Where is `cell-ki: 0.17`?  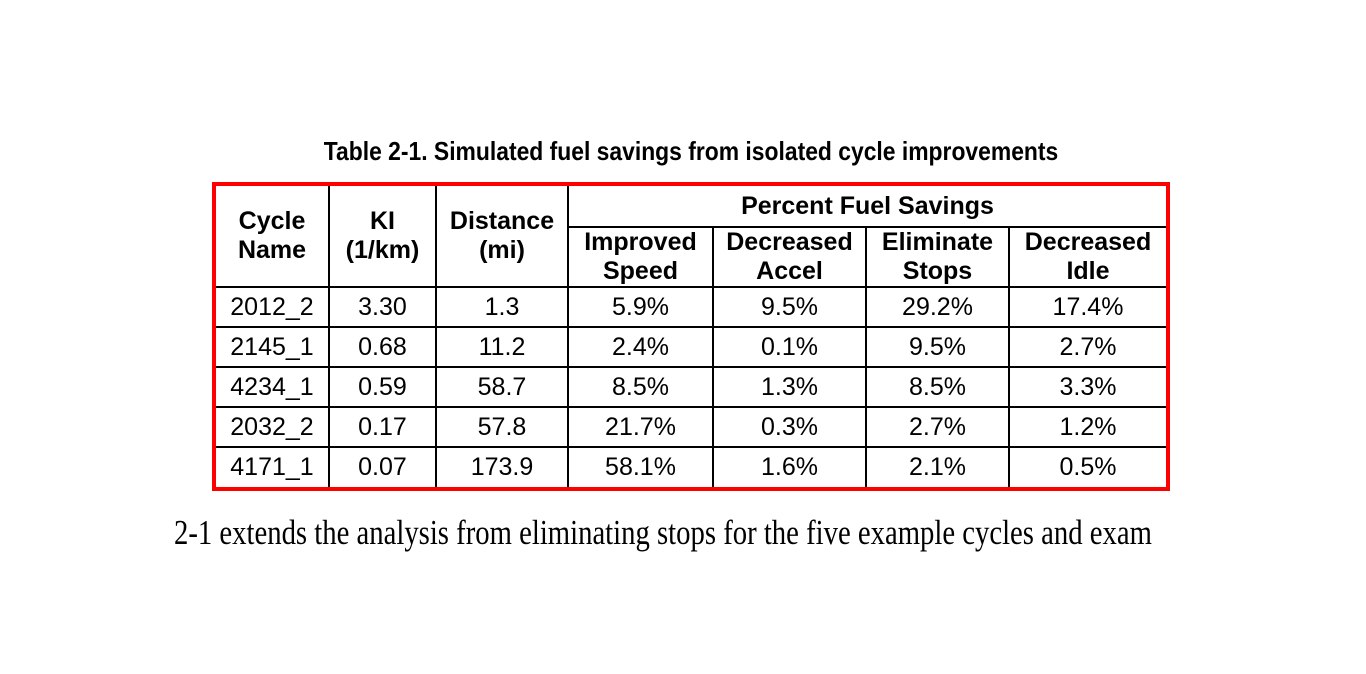 cell-ki: 0.17 is located at coordinates (382, 427).